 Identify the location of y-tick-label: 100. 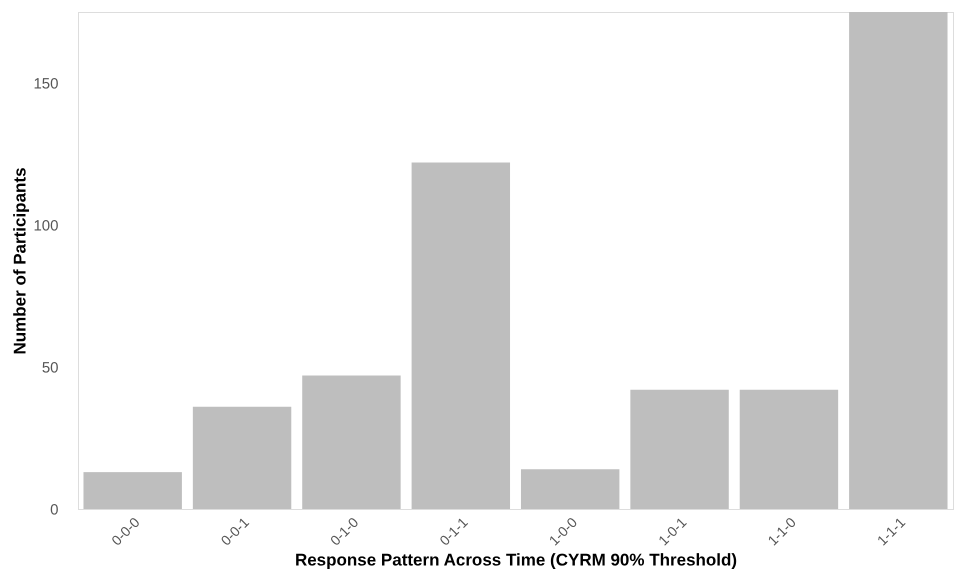
(45, 226).